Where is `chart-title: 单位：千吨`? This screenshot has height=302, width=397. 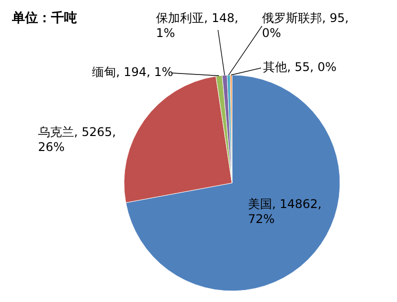
chart-title: 单位：千吨 is located at coordinates (44, 18).